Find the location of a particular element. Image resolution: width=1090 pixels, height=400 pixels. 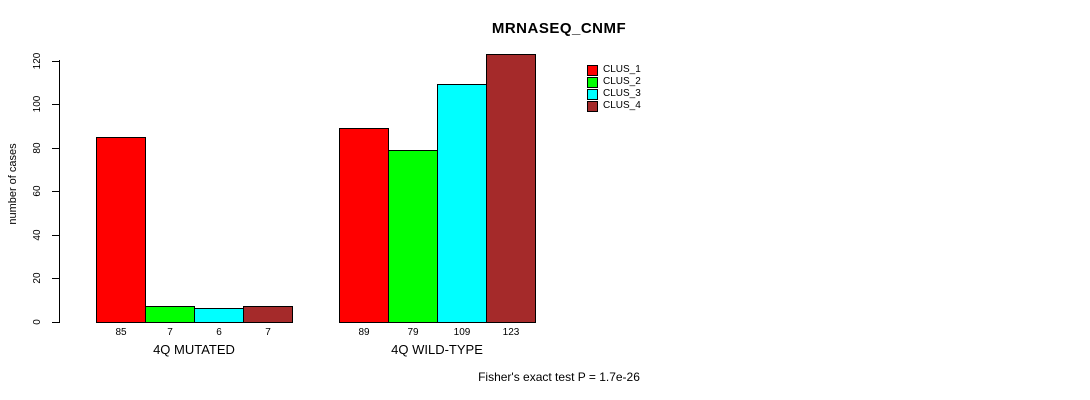

legend-item: CLUS_4 is located at coordinates (614, 106).